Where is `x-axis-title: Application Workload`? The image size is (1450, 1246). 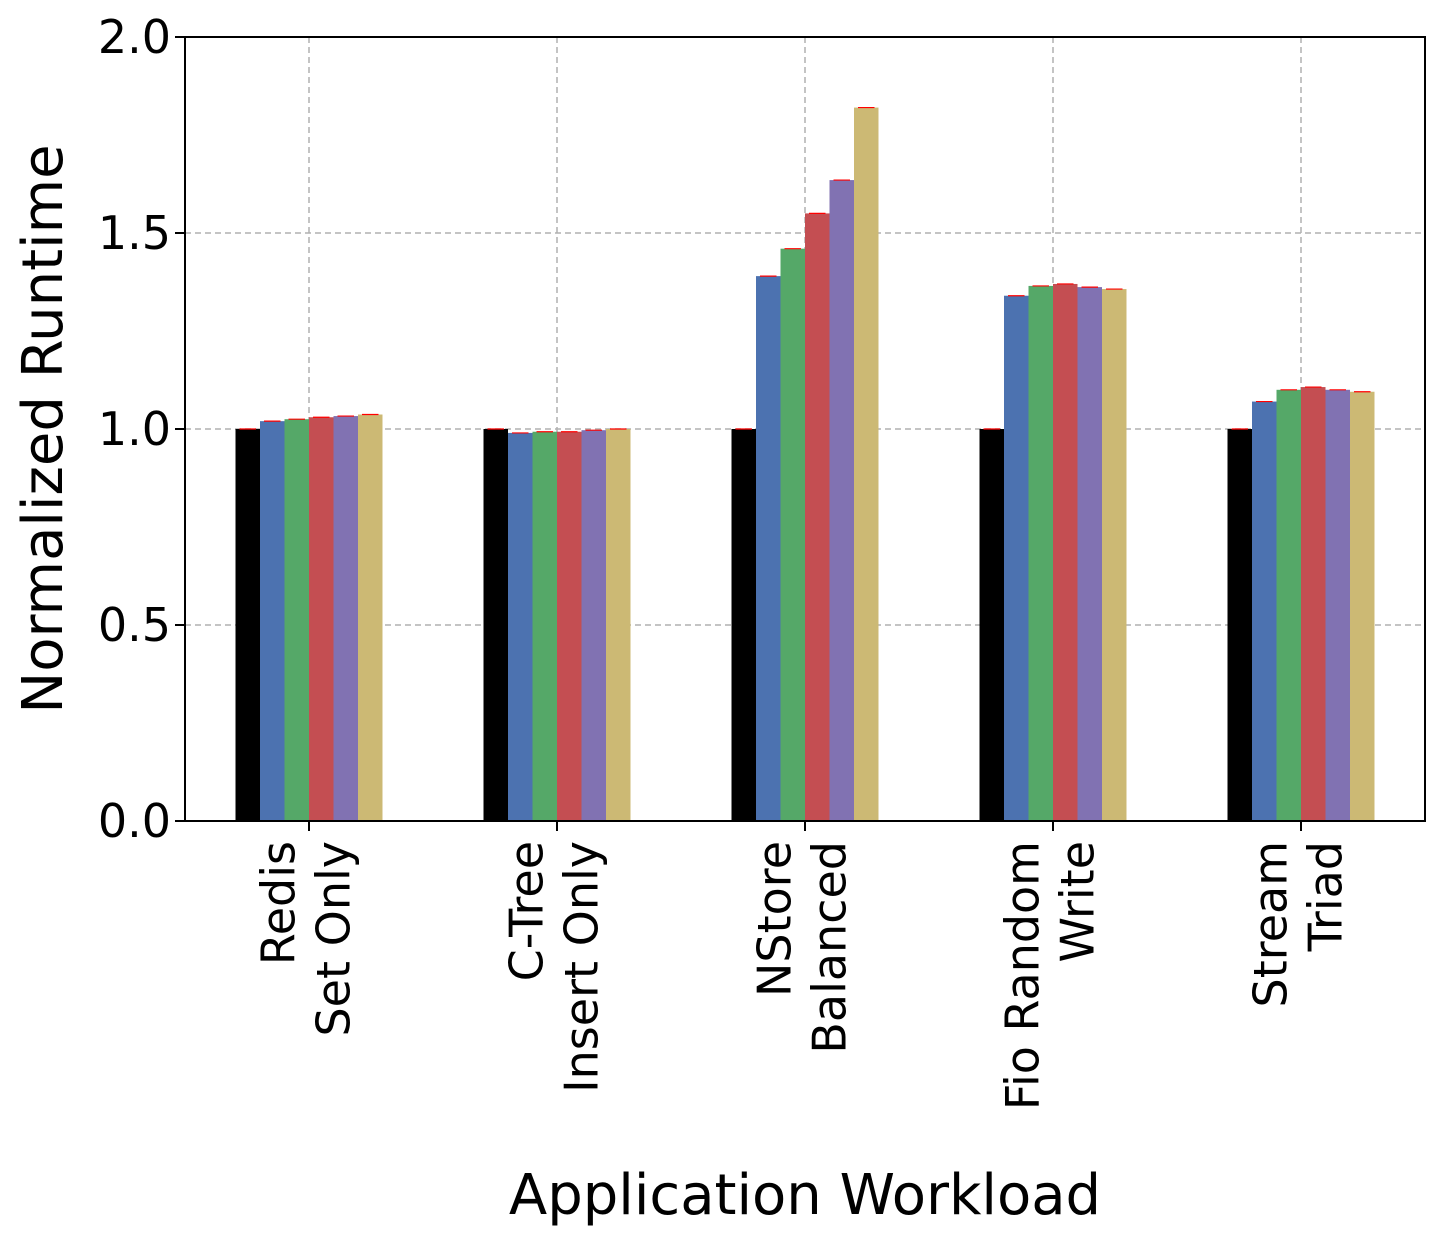
x-axis-title: Application Workload is located at coordinates (805, 1195).